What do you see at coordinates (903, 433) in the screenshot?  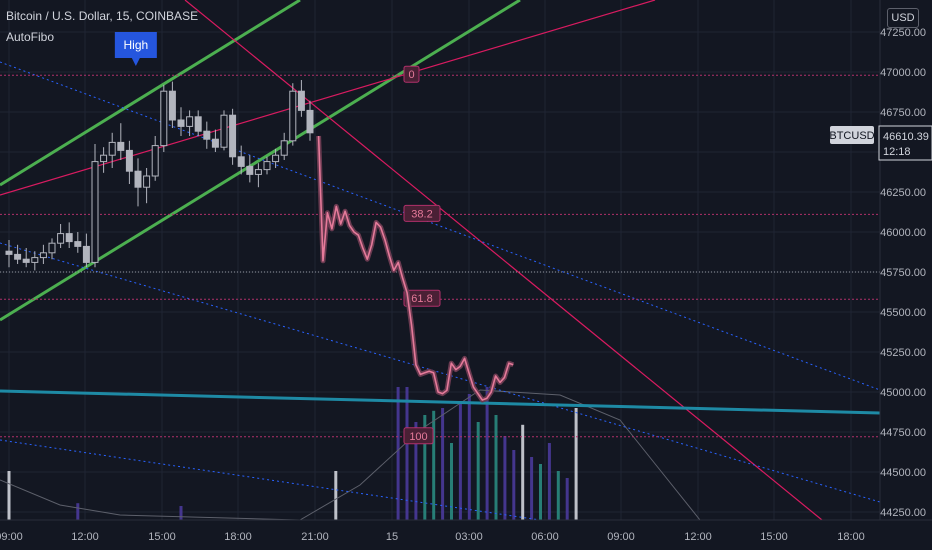 I see `y-tick-label: 44750.00` at bounding box center [903, 433].